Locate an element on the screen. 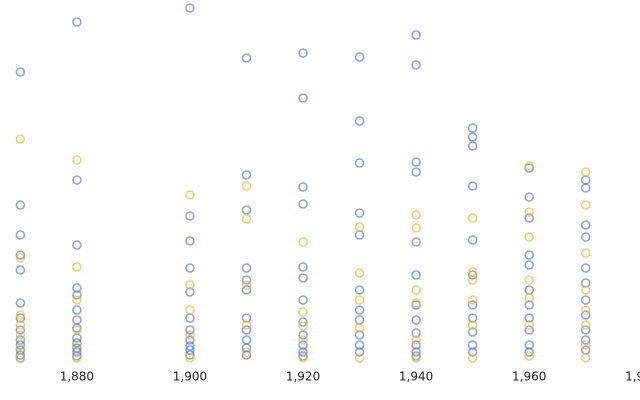 The height and width of the screenshot is (400, 640). x-tick-label: 1,900 is located at coordinates (190, 377).